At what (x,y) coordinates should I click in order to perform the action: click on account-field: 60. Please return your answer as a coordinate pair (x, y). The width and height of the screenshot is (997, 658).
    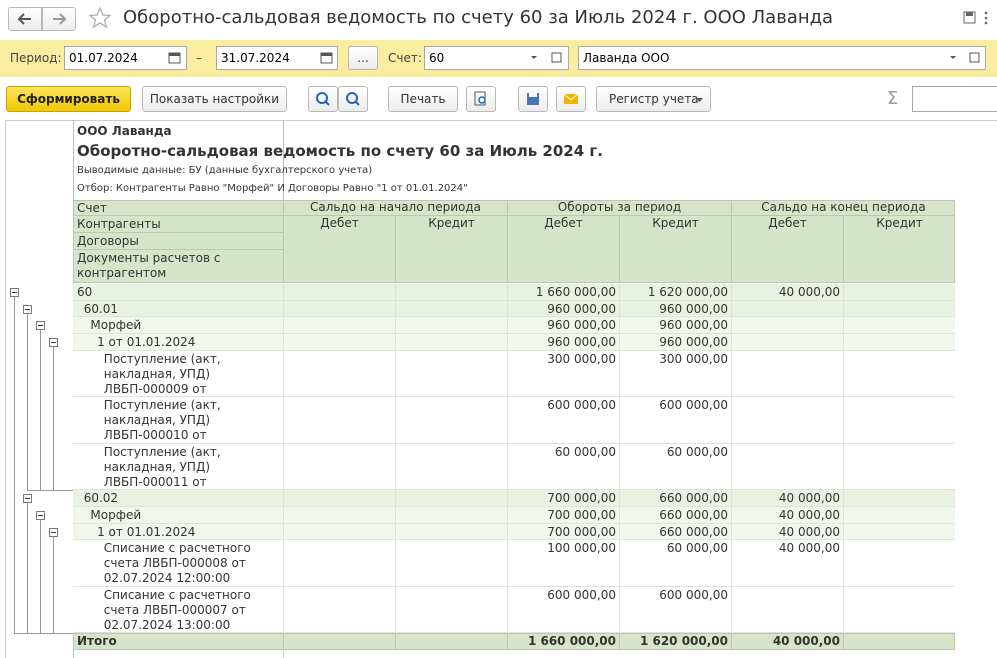
    Looking at the image, I should click on (496, 58).